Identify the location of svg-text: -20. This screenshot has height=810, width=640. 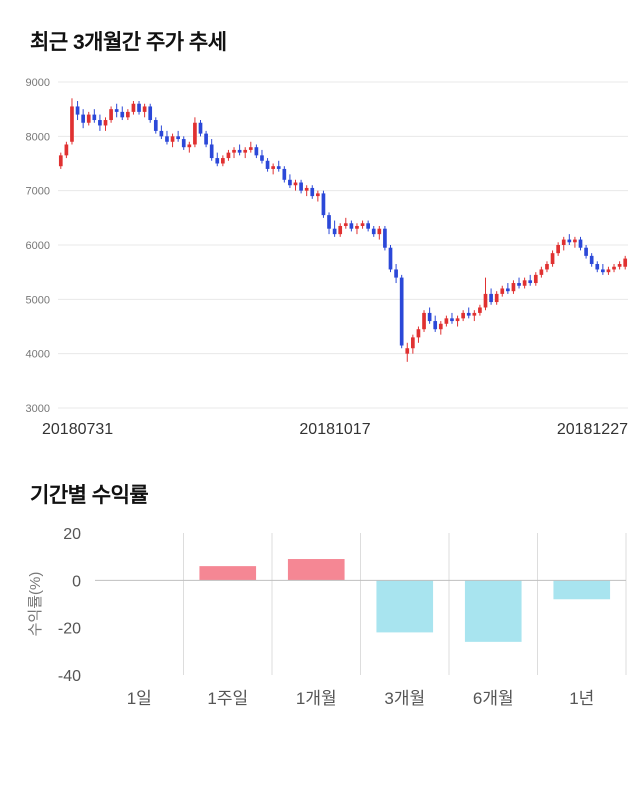
(69, 629).